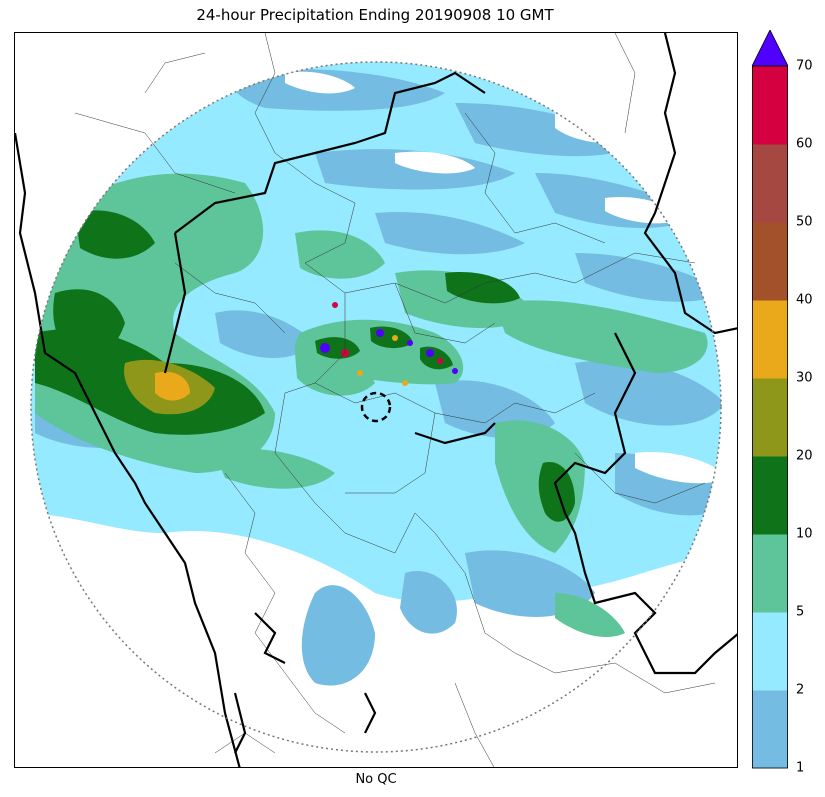 The image size is (825, 797). Describe the element at coordinates (770, 48) in the screenshot. I see `colorbar-extend-triangle` at that location.